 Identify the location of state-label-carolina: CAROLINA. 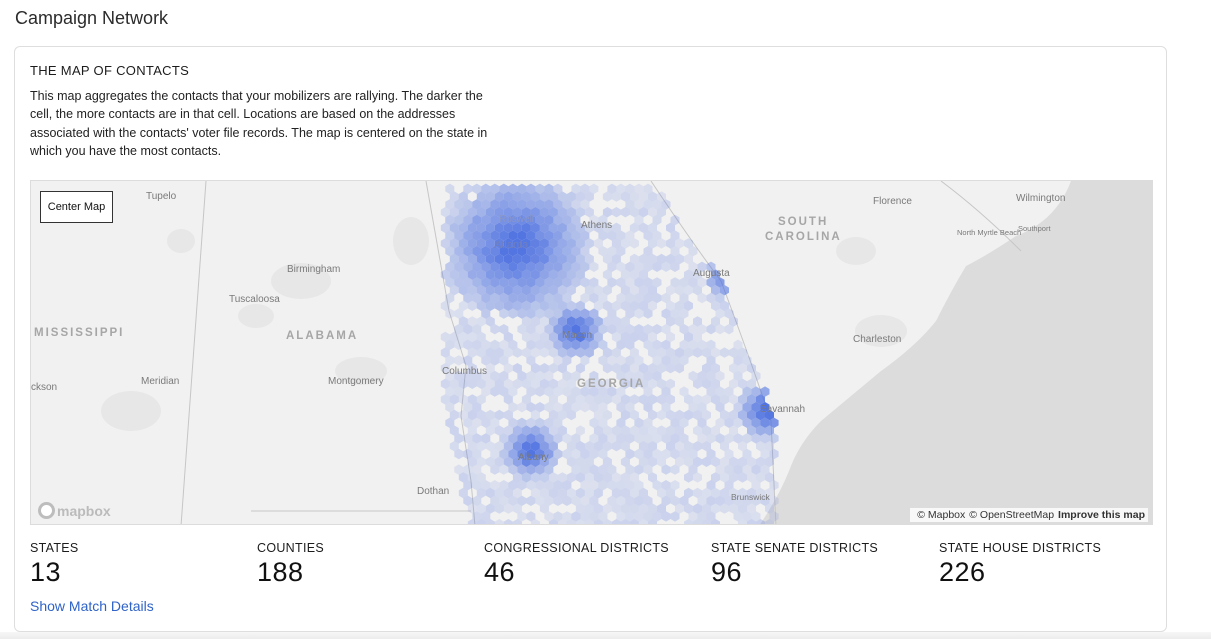
(803, 237).